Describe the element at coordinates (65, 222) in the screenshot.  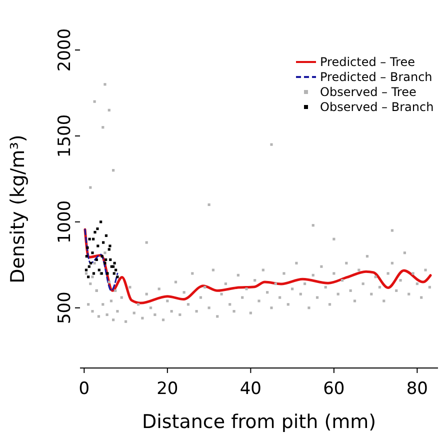
I see `y-tick-label: 1000` at that location.